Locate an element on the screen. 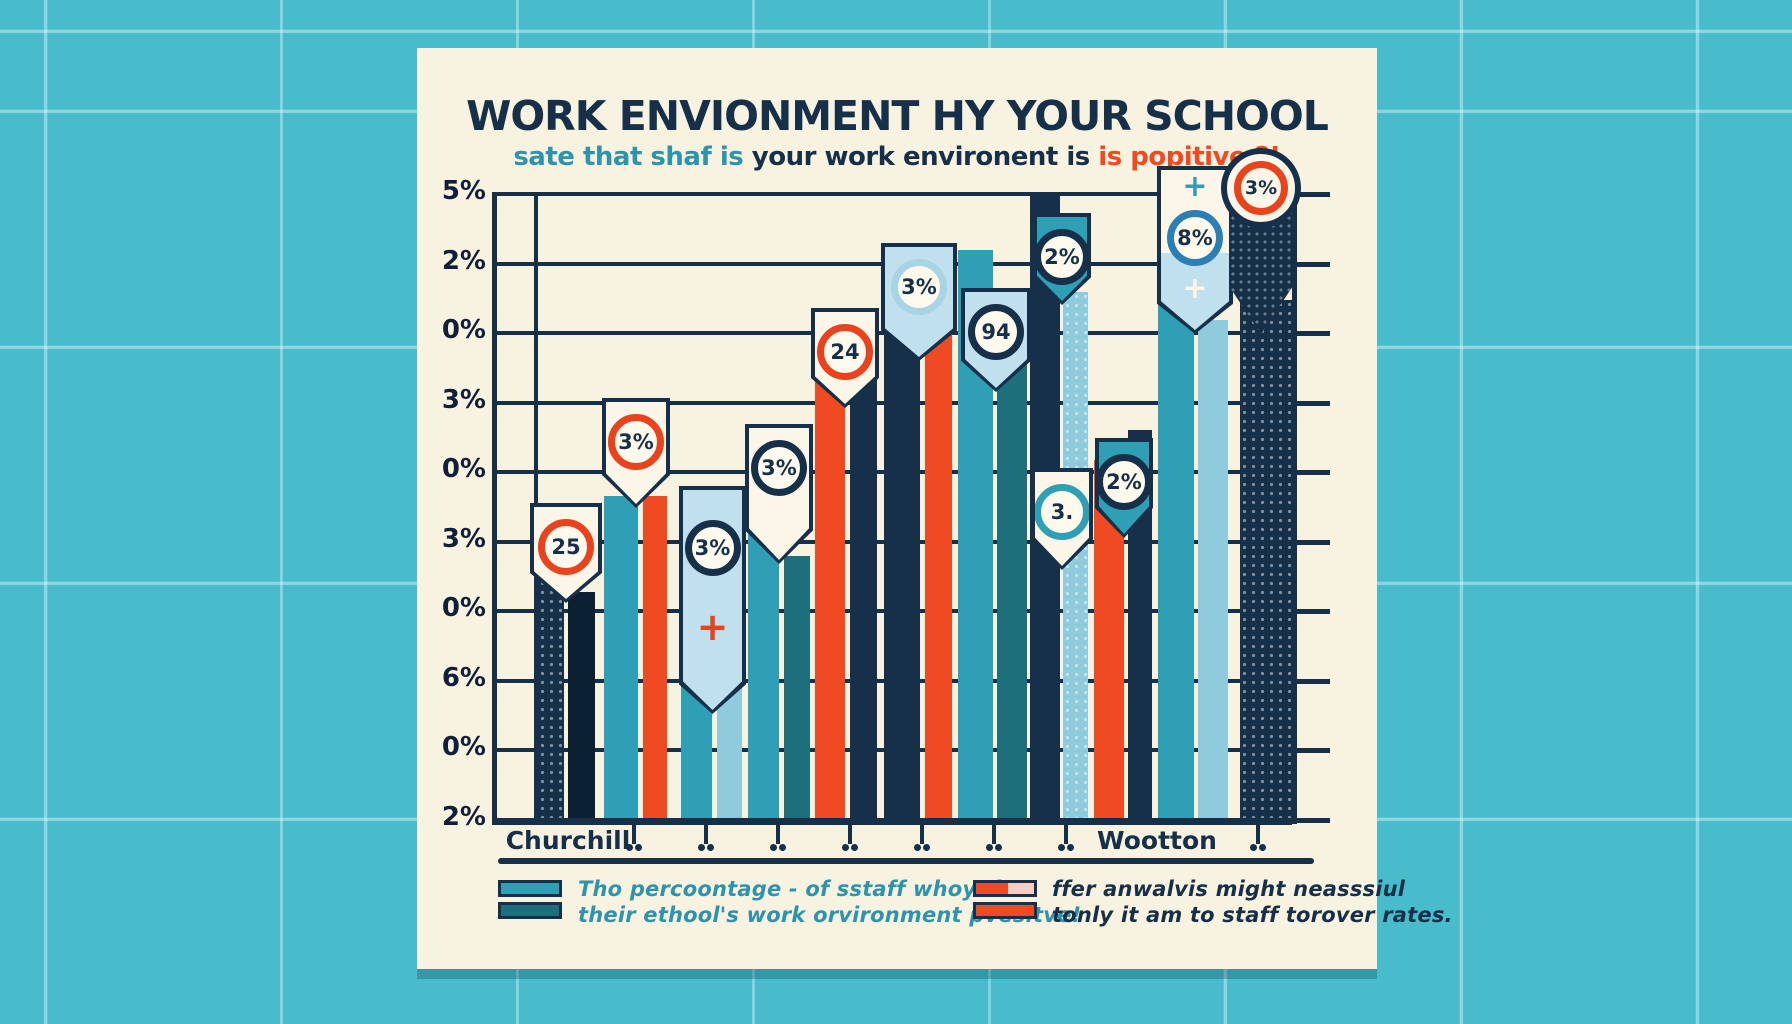  legend-left-swatches is located at coordinates (530, 902).